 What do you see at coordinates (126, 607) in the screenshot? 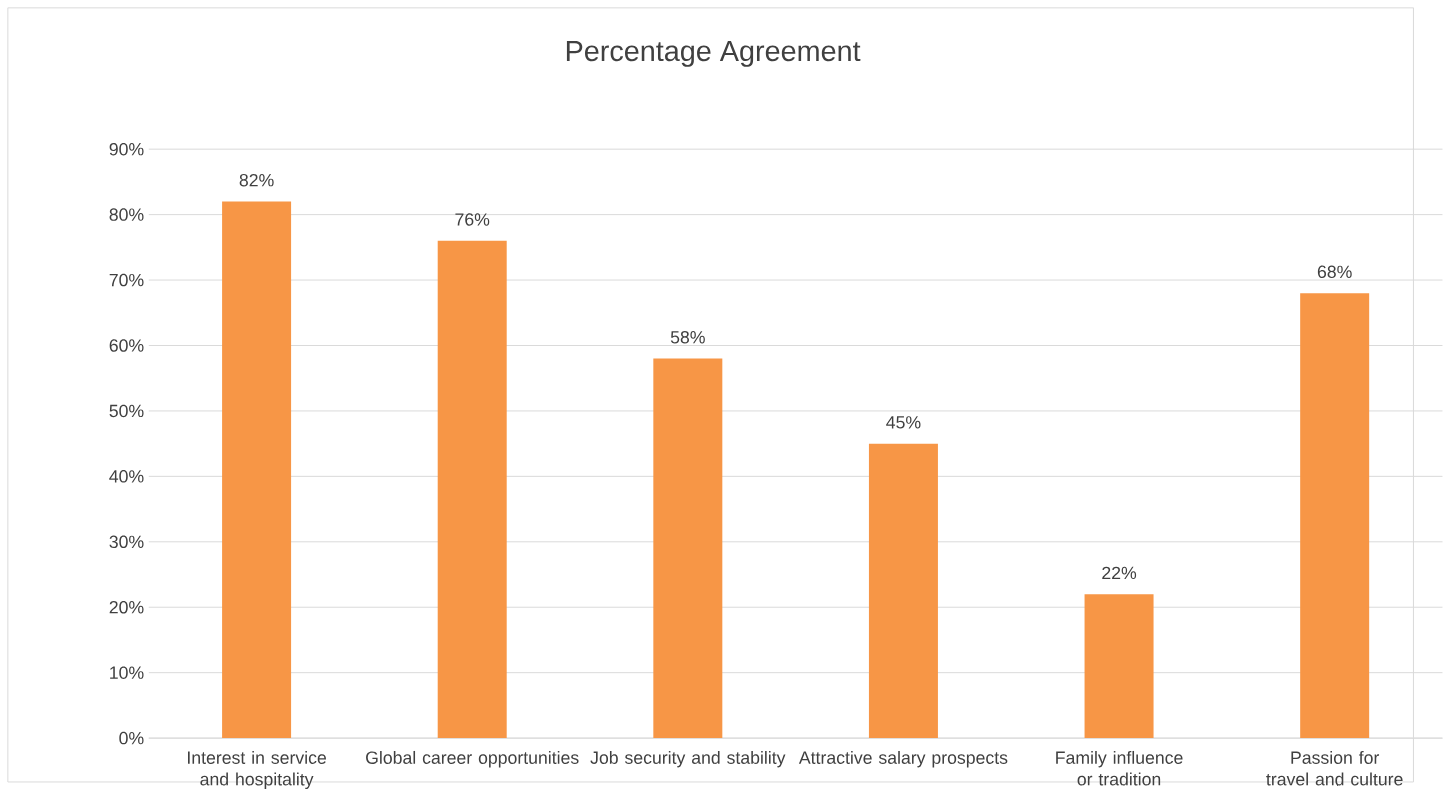
I see `y-tick-label: 20%` at bounding box center [126, 607].